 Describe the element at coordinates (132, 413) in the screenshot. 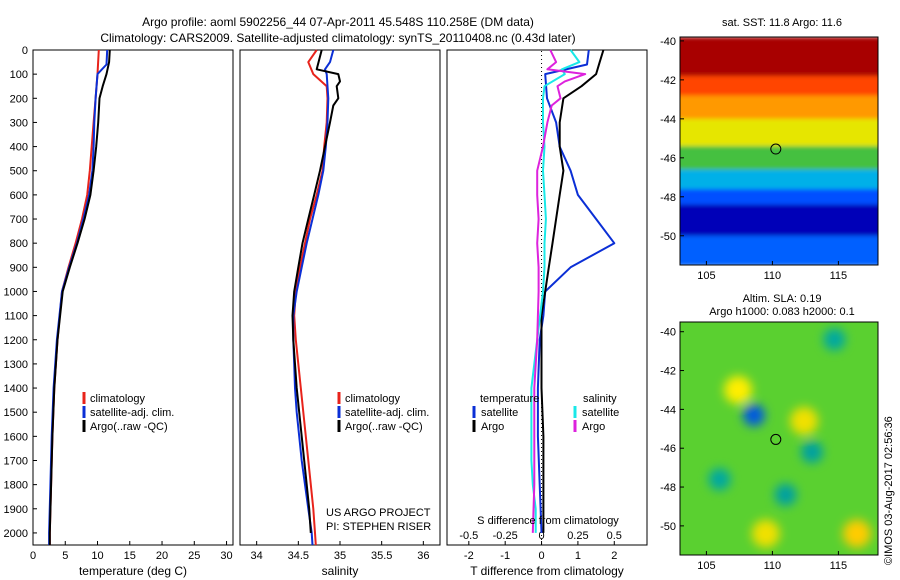

I see `legend-satellite-label: satellite-adj. clim.` at that location.